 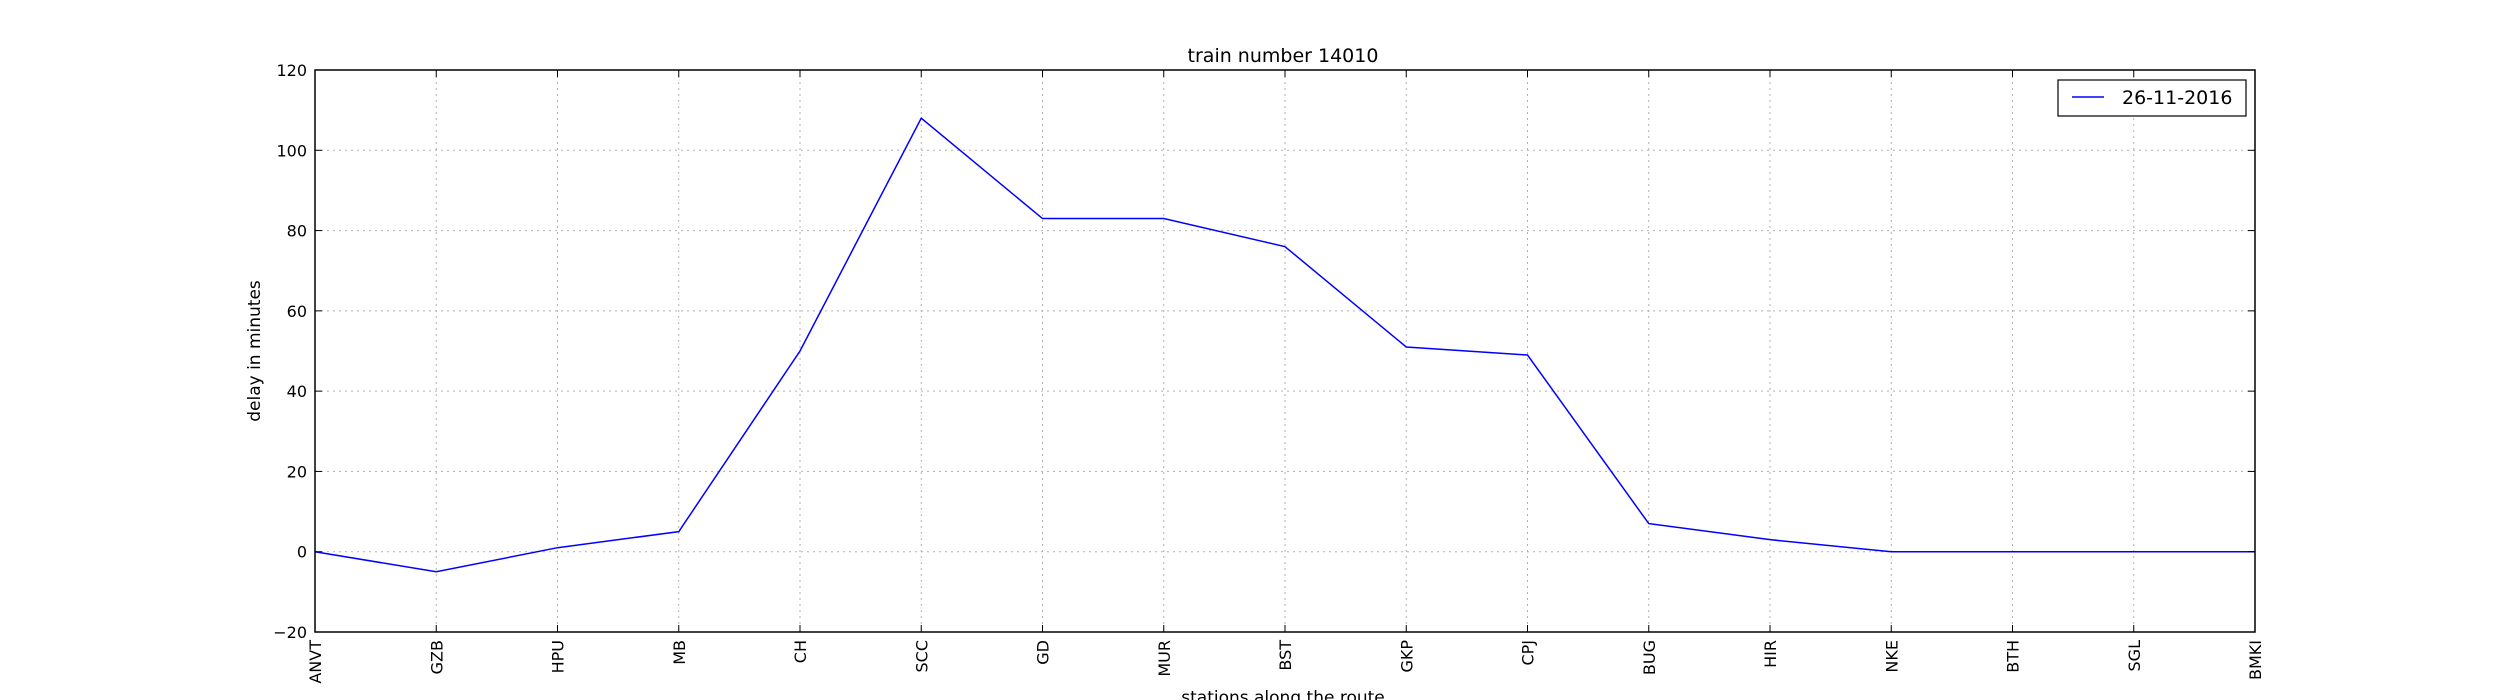 I want to click on y-tick-label: −20, so click(x=290, y=632).